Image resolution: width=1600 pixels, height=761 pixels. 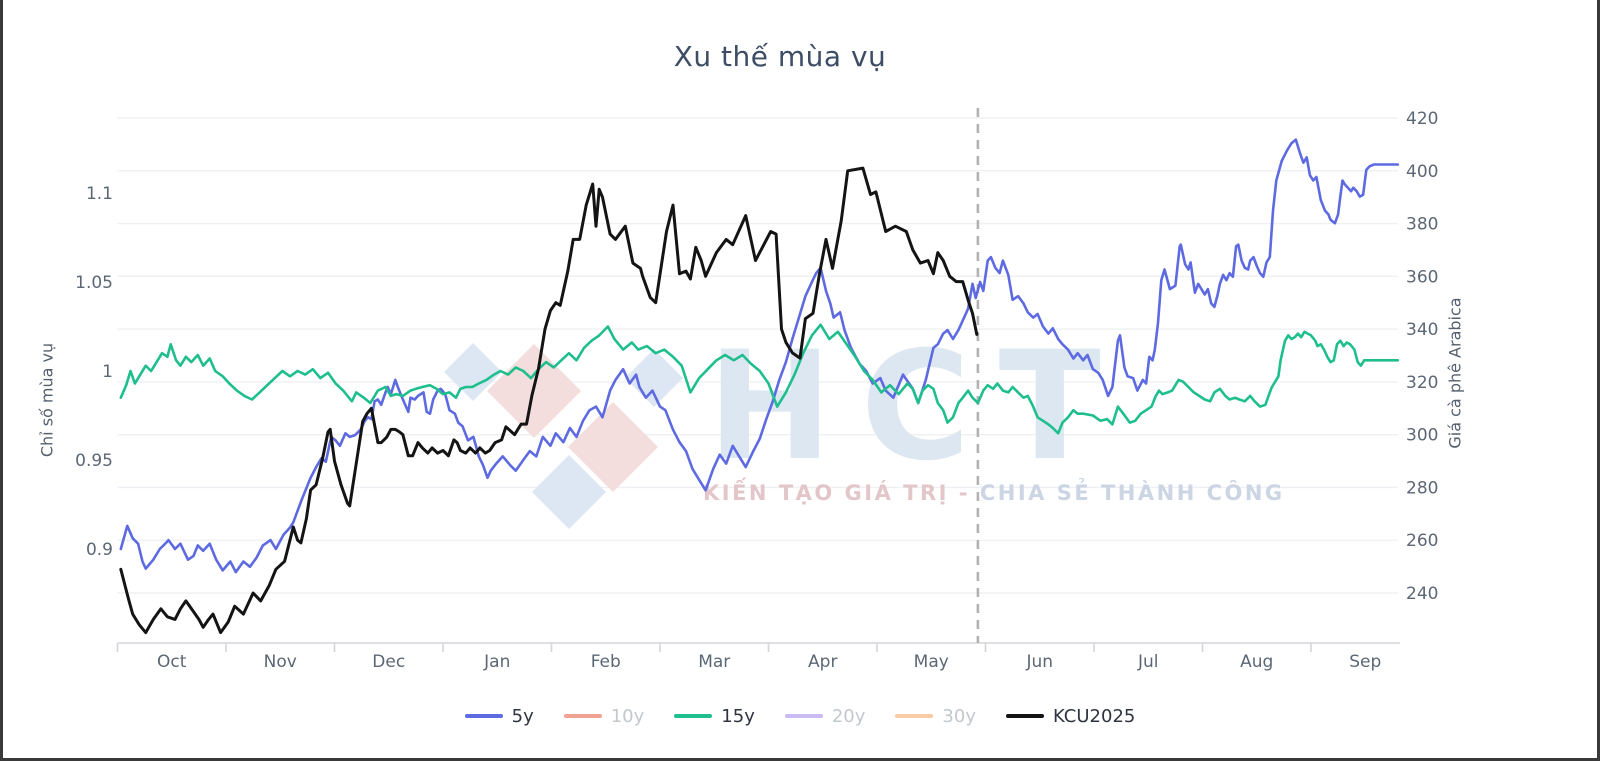 What do you see at coordinates (107, 372) in the screenshot?
I see `left-y-tick-label: 1` at bounding box center [107, 372].